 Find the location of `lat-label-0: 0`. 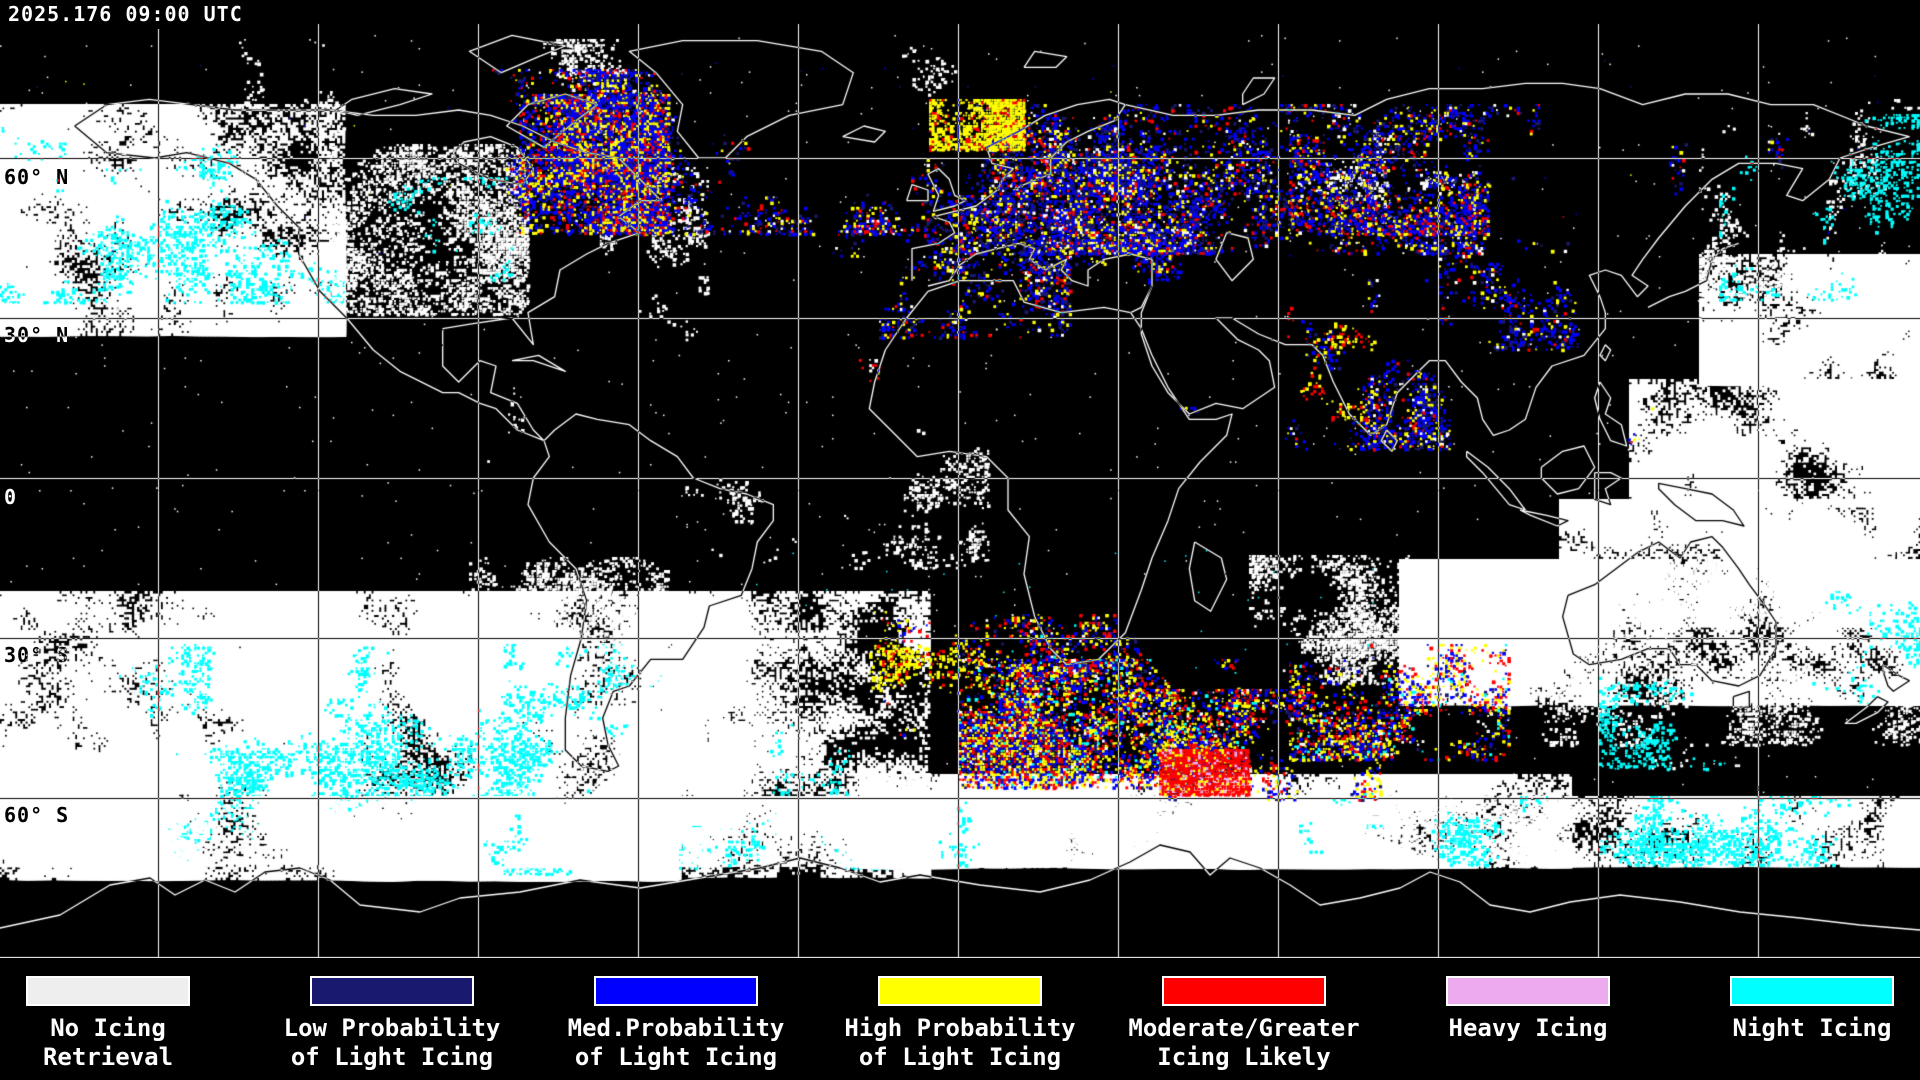

lat-label-0: 0 is located at coordinates (11, 497).